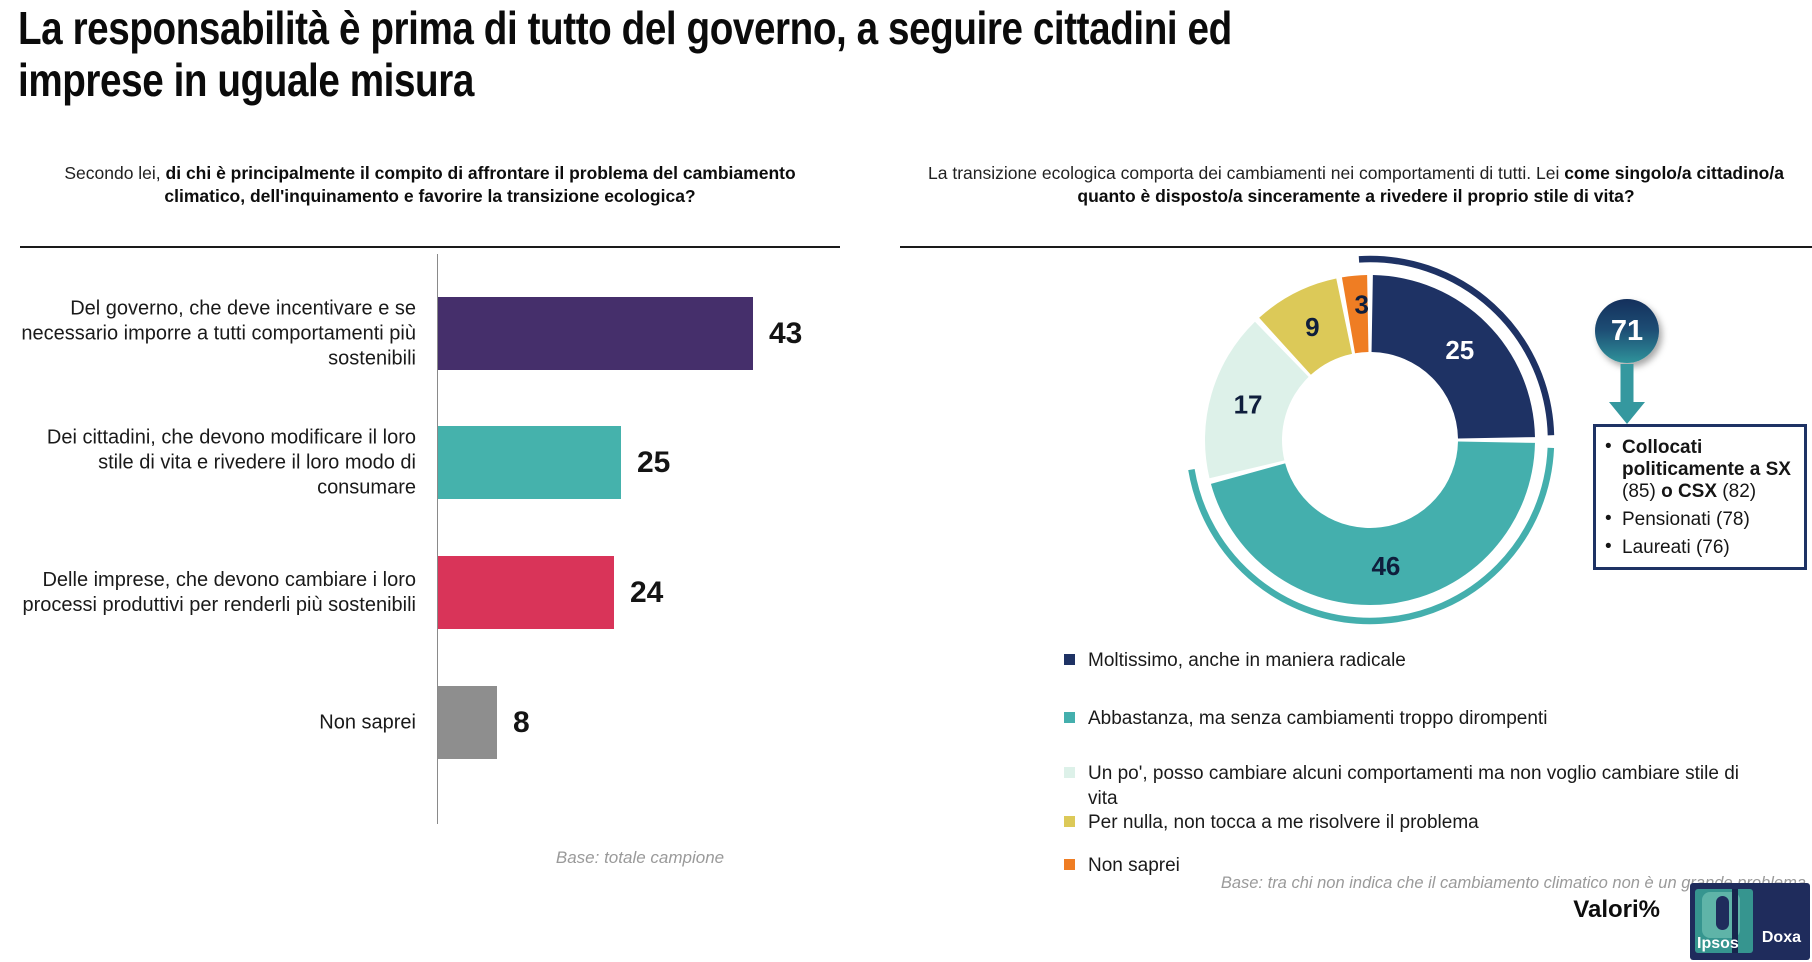 The height and width of the screenshot is (962, 1812). I want to click on bullet-text: (85), so click(1642, 491).